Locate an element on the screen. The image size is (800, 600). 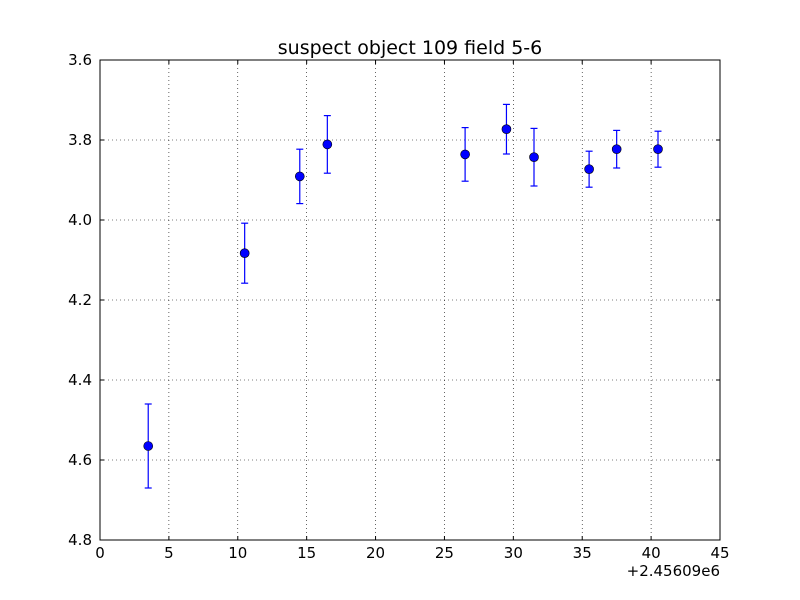
y-tick-labels: 3.6 3.8 4.0 4.2 4.4 4.6 4.8 is located at coordinates (80, 300).